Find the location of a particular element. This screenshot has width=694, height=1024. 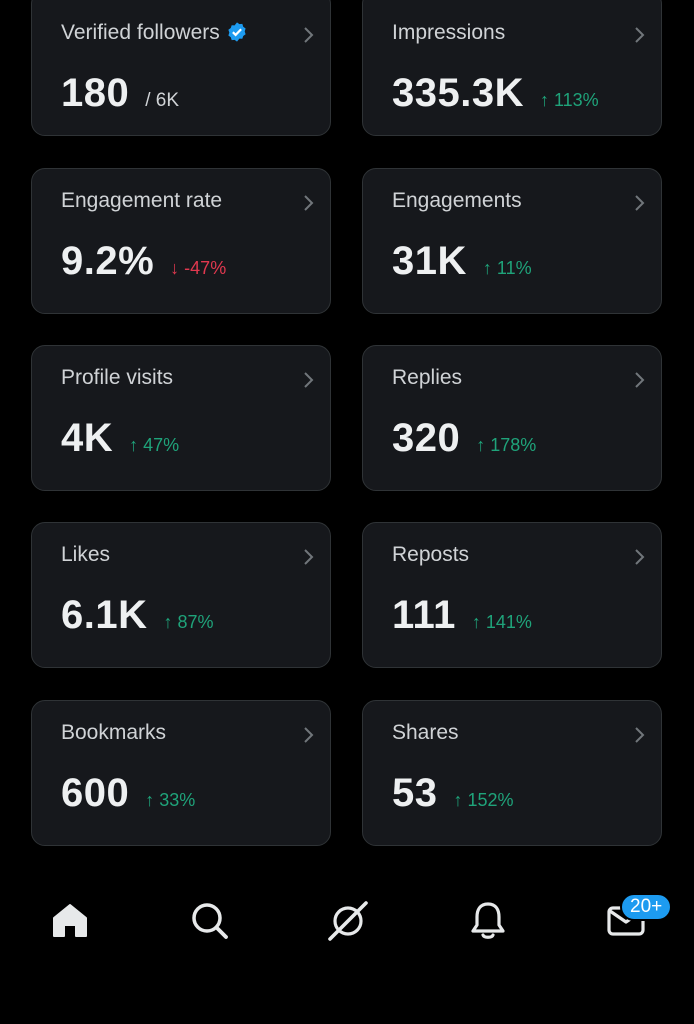

stat-label: Impressions is located at coordinates (449, 32).